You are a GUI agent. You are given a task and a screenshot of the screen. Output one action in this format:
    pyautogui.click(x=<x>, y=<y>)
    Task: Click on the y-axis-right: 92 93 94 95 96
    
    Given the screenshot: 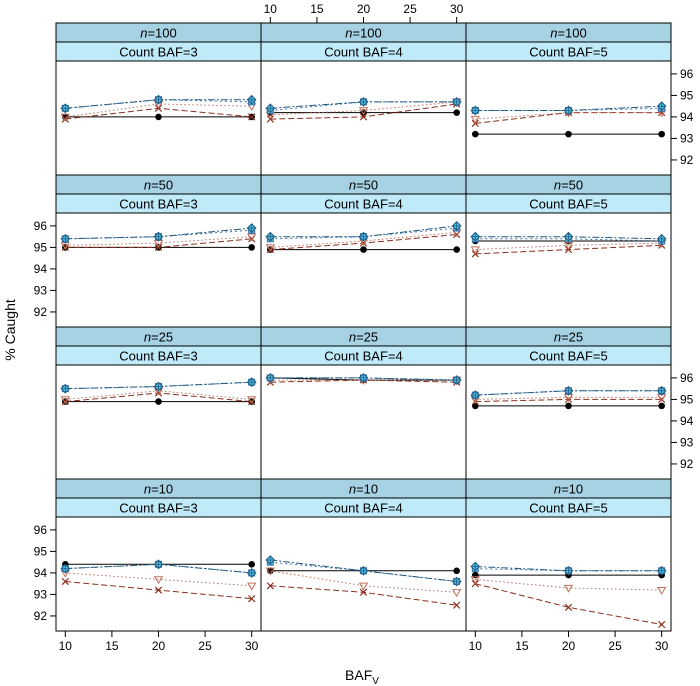 What is the action you would take?
    pyautogui.click(x=682, y=117)
    